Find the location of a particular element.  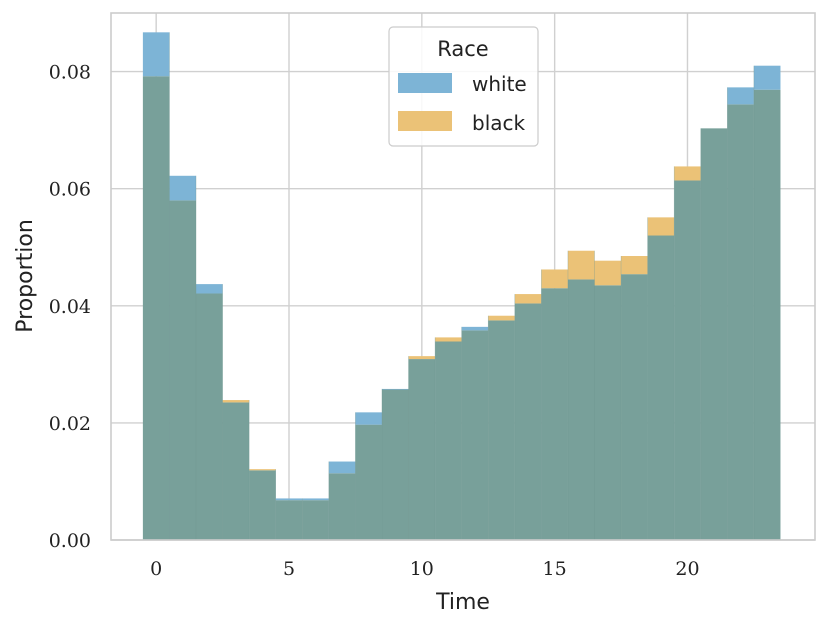

y-tick-label: 0.04 is located at coordinates (70, 307).